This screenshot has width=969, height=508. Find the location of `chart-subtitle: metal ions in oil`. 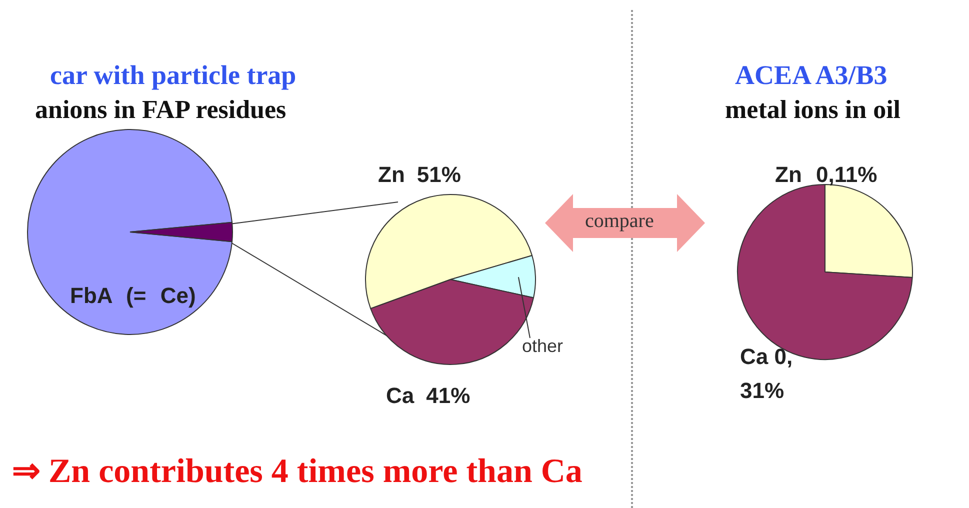

chart-subtitle: metal ions in oil is located at coordinates (813, 110).